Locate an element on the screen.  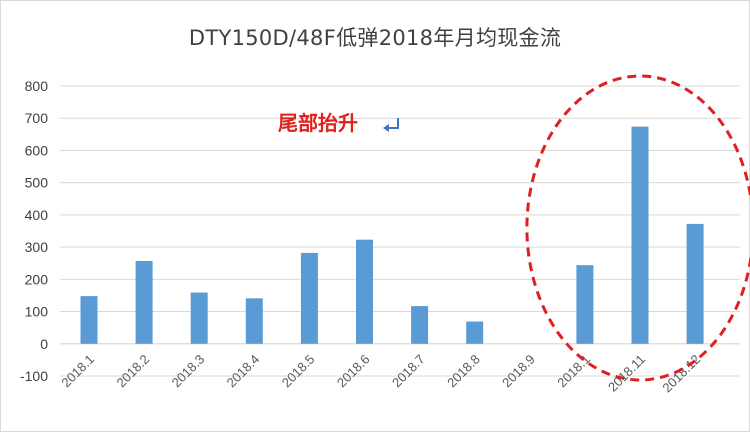
x-tick-label: 2018.7 is located at coordinates (408, 371).